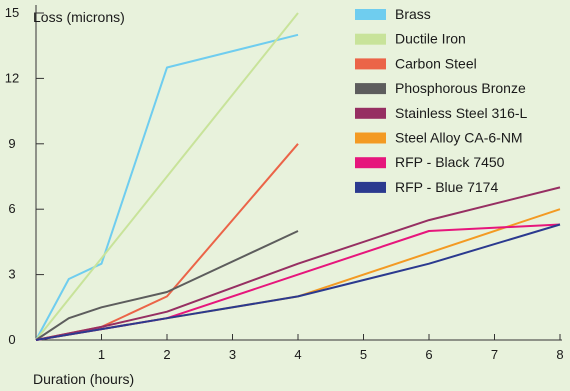  Describe the element at coordinates (12, 77) in the screenshot. I see `y-tick-label: 12` at that location.